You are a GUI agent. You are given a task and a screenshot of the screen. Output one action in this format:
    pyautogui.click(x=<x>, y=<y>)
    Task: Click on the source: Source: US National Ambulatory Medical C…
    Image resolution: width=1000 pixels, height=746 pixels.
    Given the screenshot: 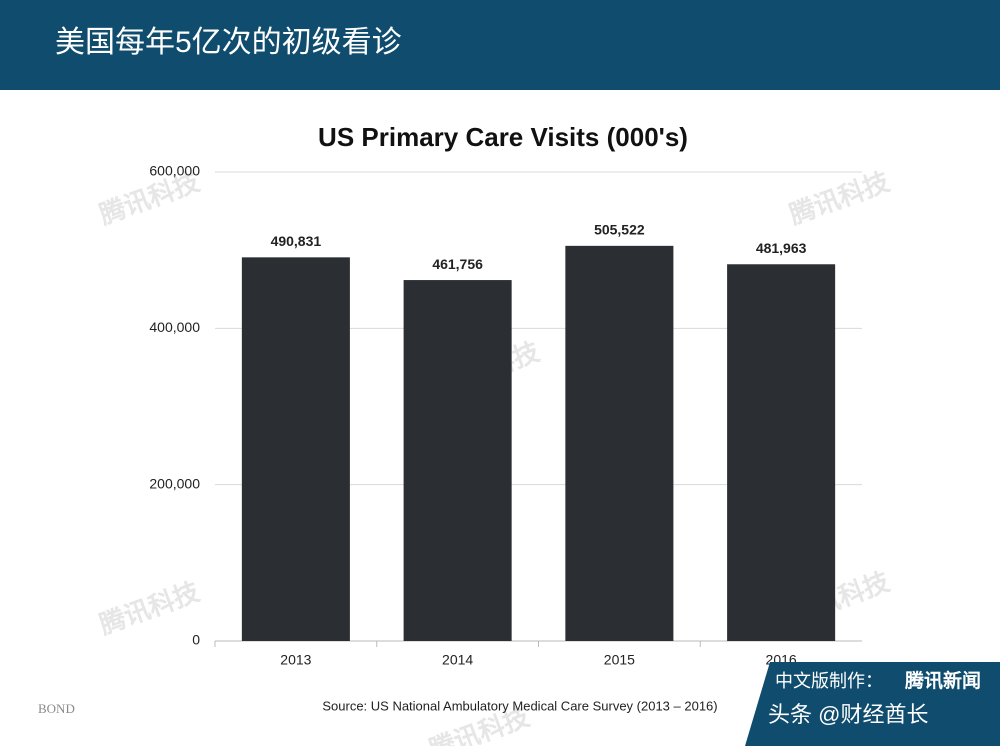 What is the action you would take?
    pyautogui.click(x=519, y=705)
    